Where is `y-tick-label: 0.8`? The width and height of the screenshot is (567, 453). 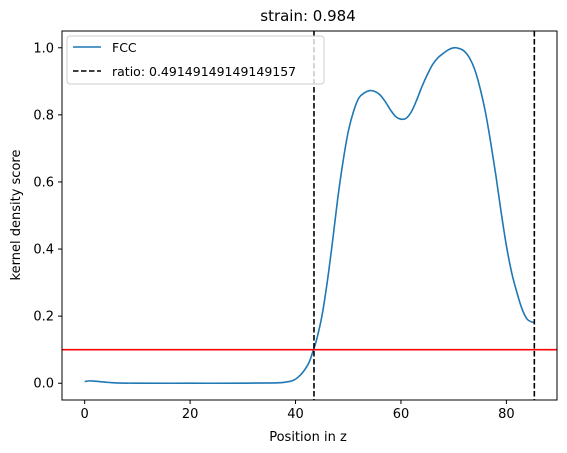 y-tick-label: 0.8 is located at coordinates (43, 115).